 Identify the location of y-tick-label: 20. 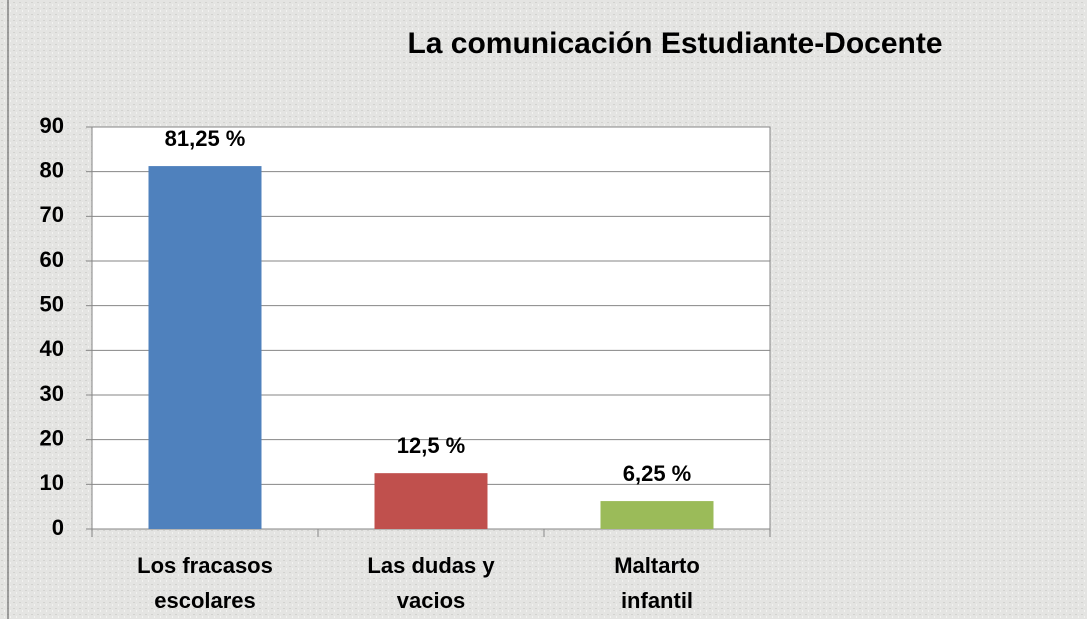
(52, 437).